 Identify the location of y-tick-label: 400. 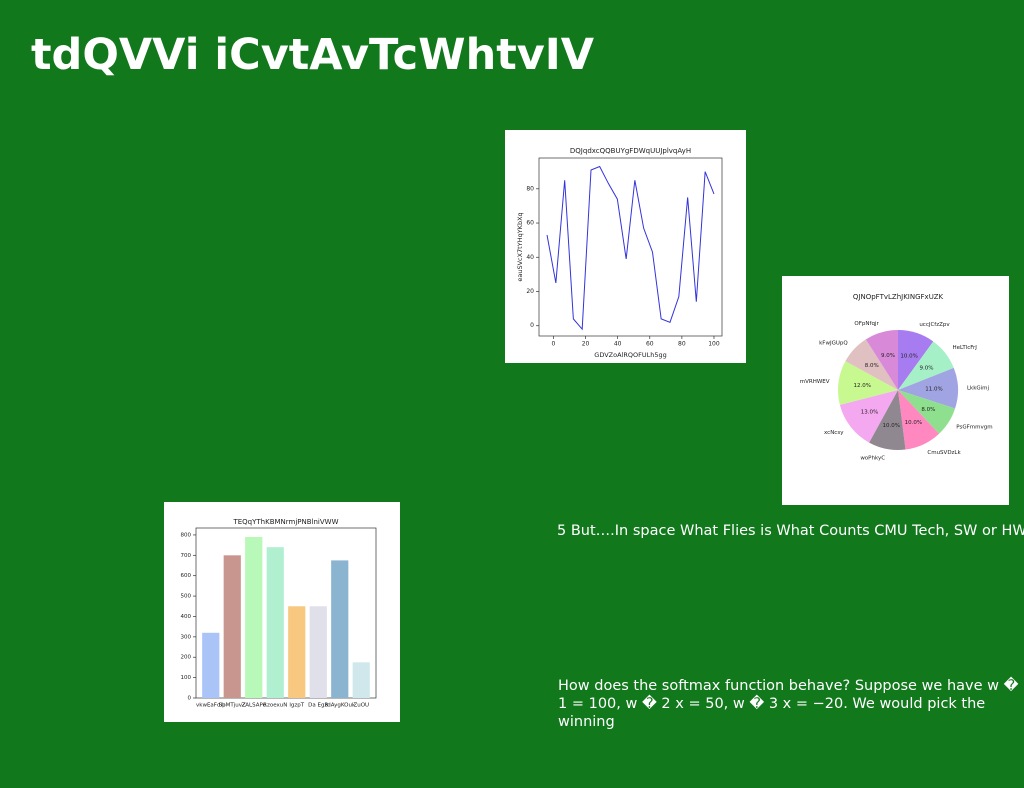
(186, 617).